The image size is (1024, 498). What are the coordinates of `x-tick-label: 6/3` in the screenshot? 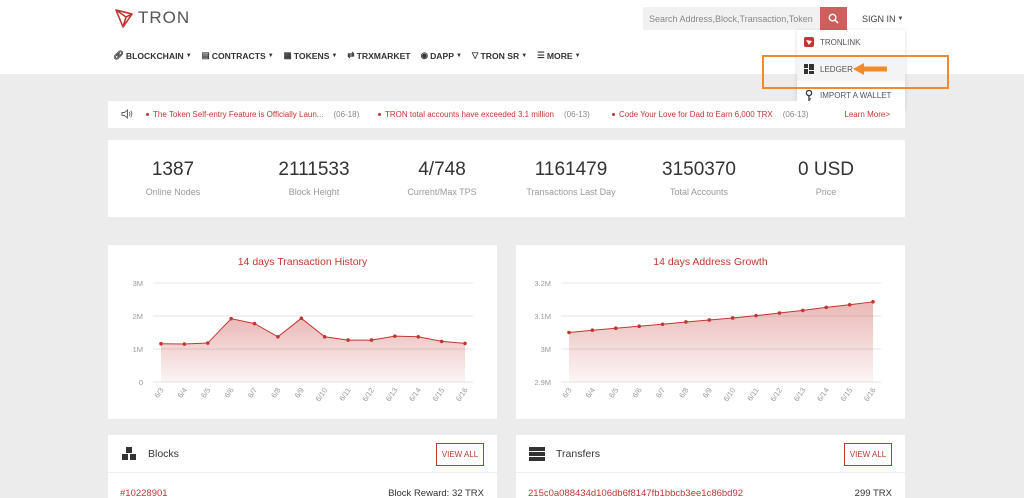 It's located at (158, 393).